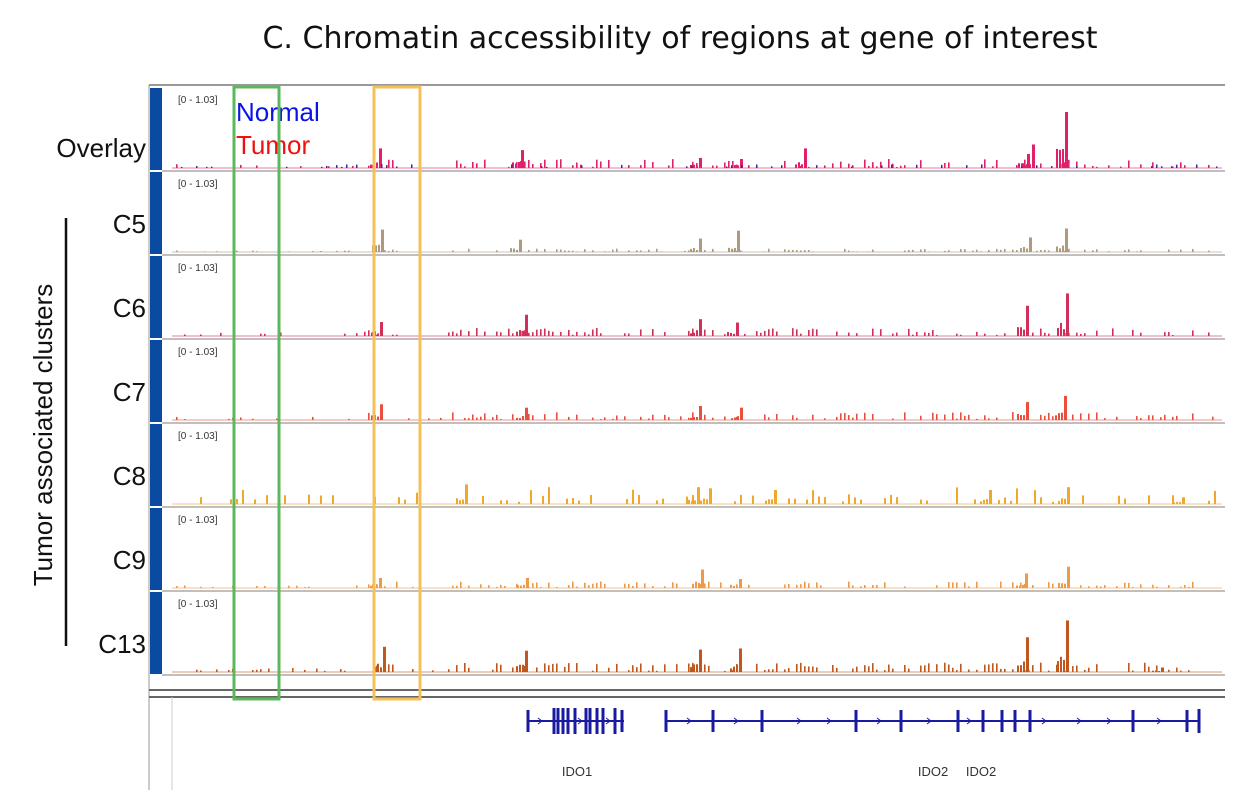 The image size is (1256, 796). Describe the element at coordinates (43, 435) in the screenshot. I see `y-axis-label: Tumor associated clusters` at that location.